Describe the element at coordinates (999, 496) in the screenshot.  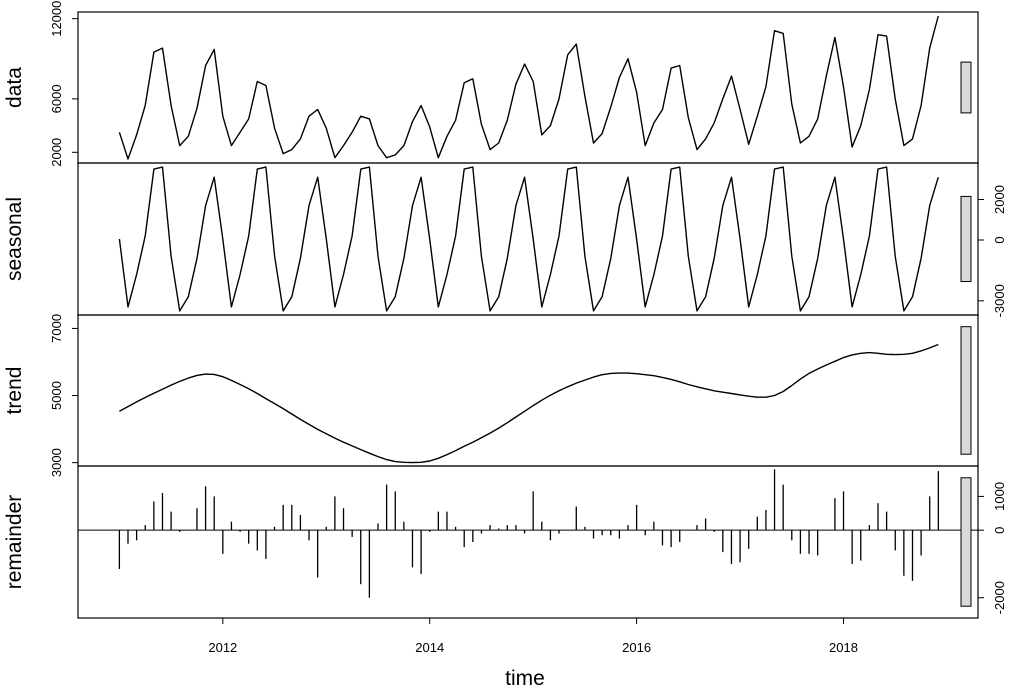
I see `remainder-y-tick-label: 1000` at that location.